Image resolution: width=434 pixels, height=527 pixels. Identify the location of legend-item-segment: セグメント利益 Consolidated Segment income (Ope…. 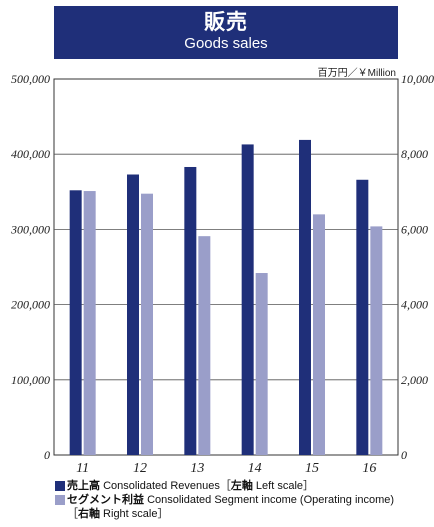
(224, 500).